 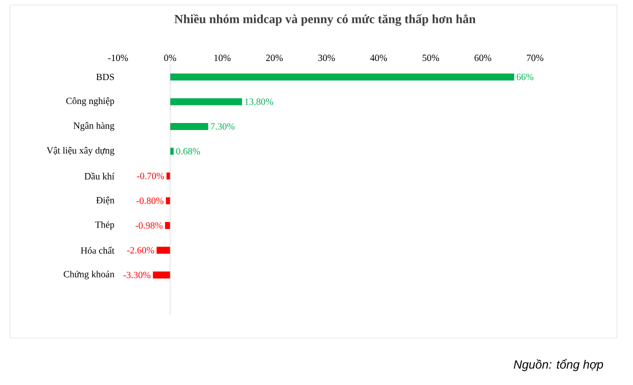 What do you see at coordinates (93, 126) in the screenshot?
I see `y-tick-label: Ngân hàng` at bounding box center [93, 126].